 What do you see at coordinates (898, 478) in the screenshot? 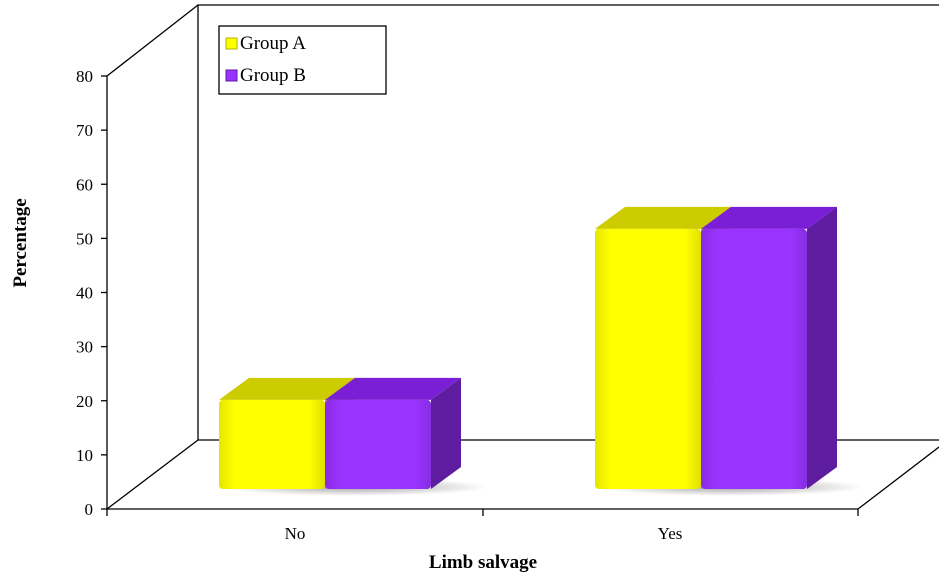
I see `floor-right-depth-edge` at bounding box center [898, 478].